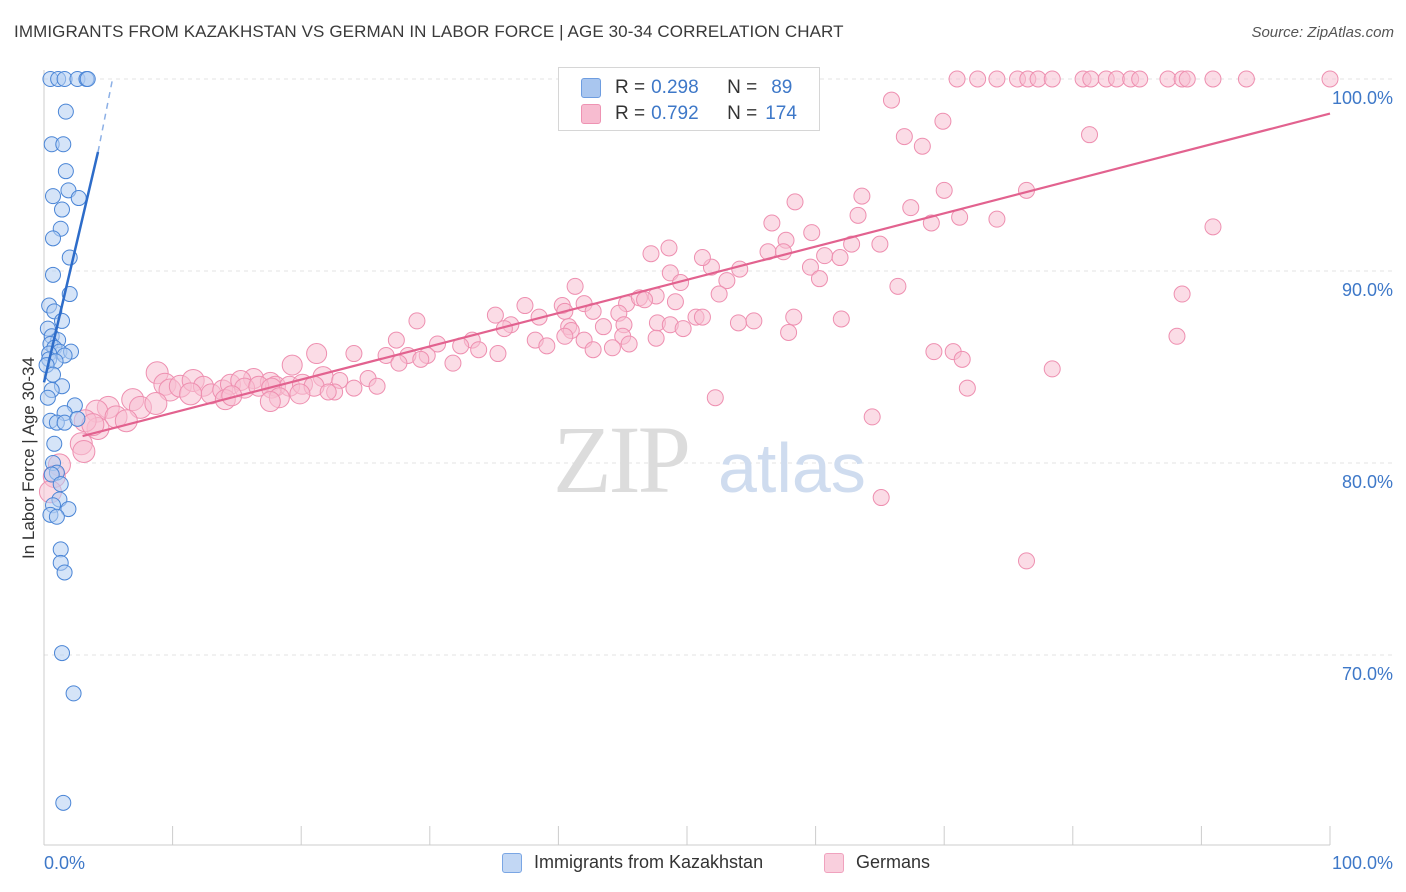 Image resolution: width=1406 pixels, height=892 pixels. What do you see at coordinates (1367, 482) in the screenshot?
I see `y-tick-label: 80.0%` at bounding box center [1367, 482].